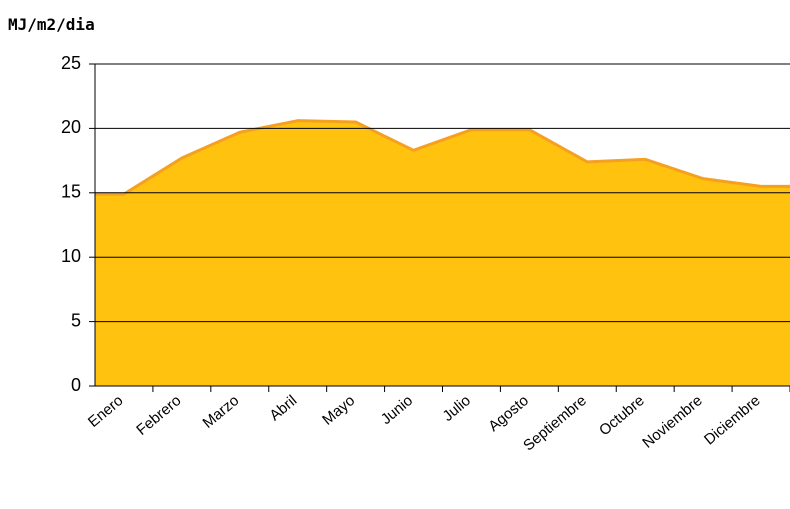 This screenshot has width=790, height=509. I want to click on x-tick-label: Julio, so click(456, 408).